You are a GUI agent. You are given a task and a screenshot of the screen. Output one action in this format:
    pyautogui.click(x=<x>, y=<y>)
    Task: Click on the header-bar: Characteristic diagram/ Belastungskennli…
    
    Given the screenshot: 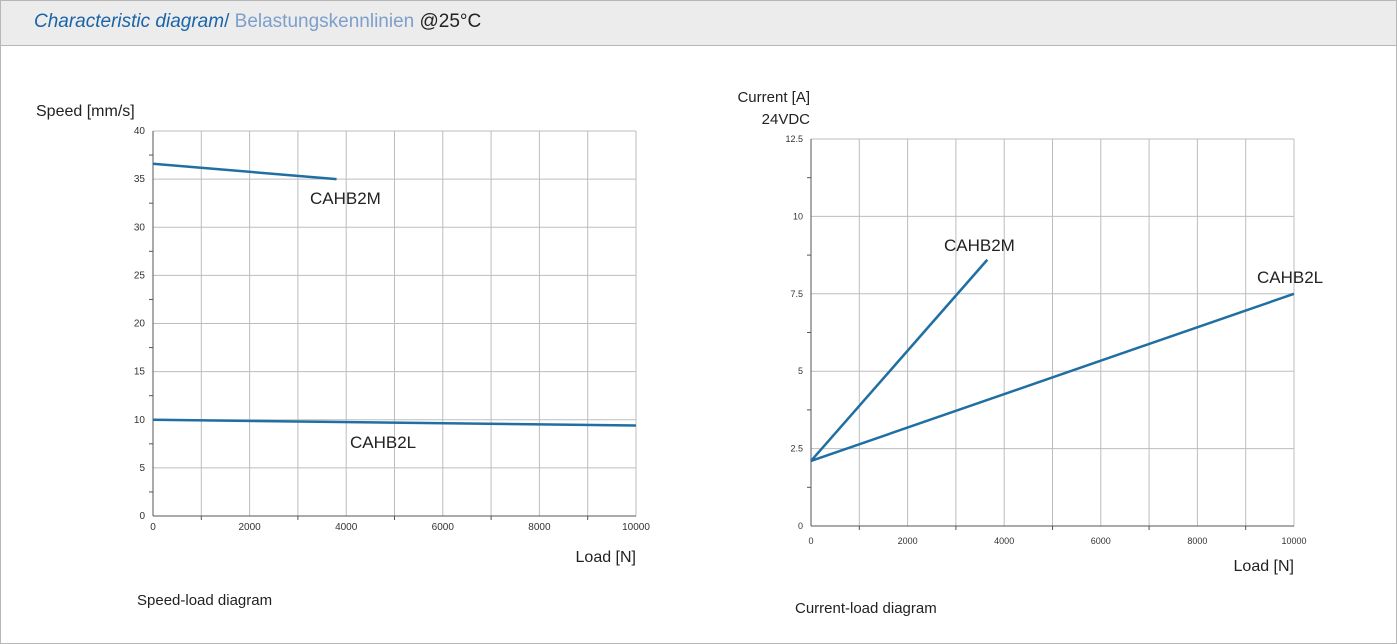 What is the action you would take?
    pyautogui.click(x=698, y=23)
    